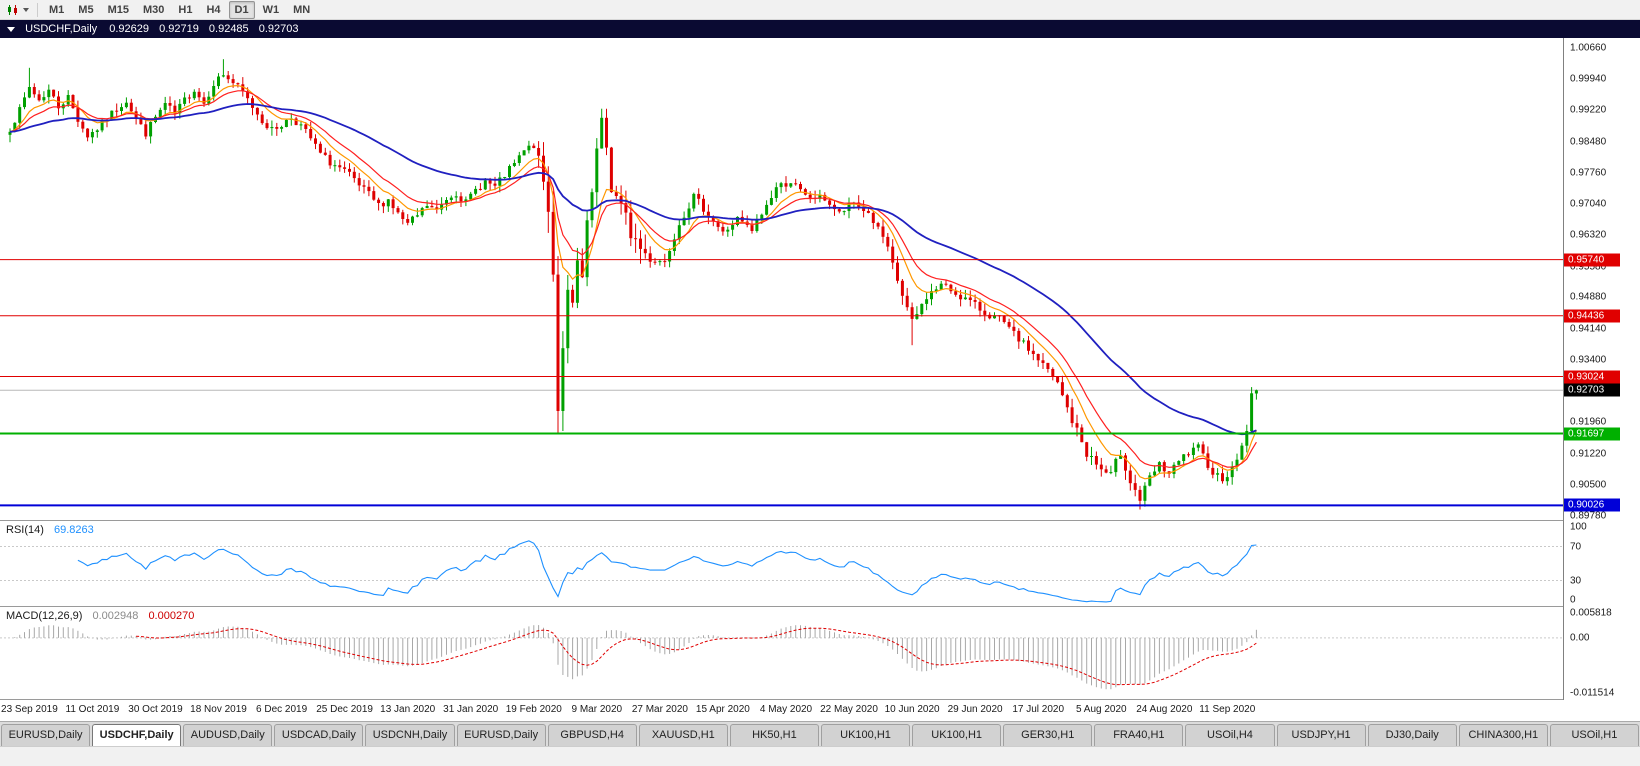  Describe the element at coordinates (155, 709) in the screenshot. I see `date-label: 30 Oct 2019` at that location.